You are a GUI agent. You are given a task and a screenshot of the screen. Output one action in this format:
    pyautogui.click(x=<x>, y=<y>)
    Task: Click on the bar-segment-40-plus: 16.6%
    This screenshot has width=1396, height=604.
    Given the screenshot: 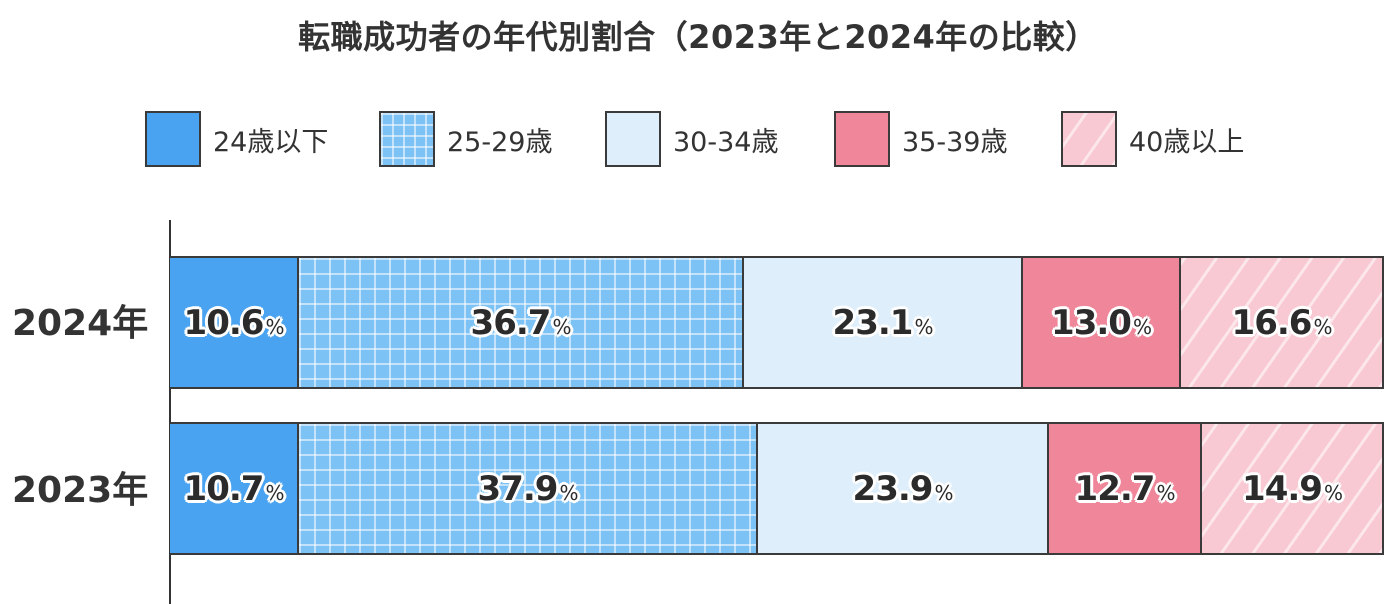 What is the action you would take?
    pyautogui.click(x=1281, y=322)
    